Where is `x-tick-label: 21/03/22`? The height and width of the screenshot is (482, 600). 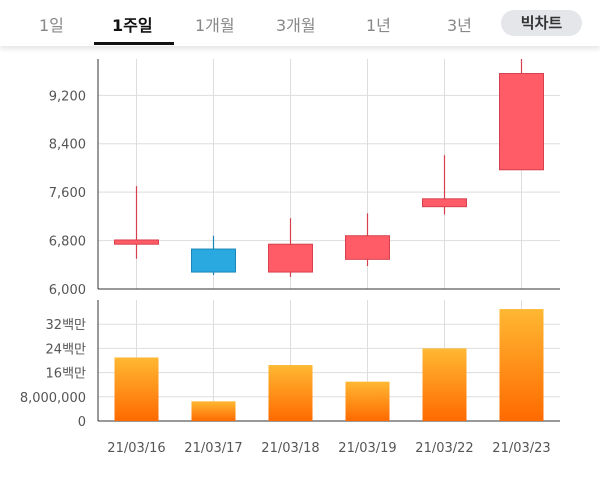
x-tick-label: 21/03/22 is located at coordinates (444, 448).